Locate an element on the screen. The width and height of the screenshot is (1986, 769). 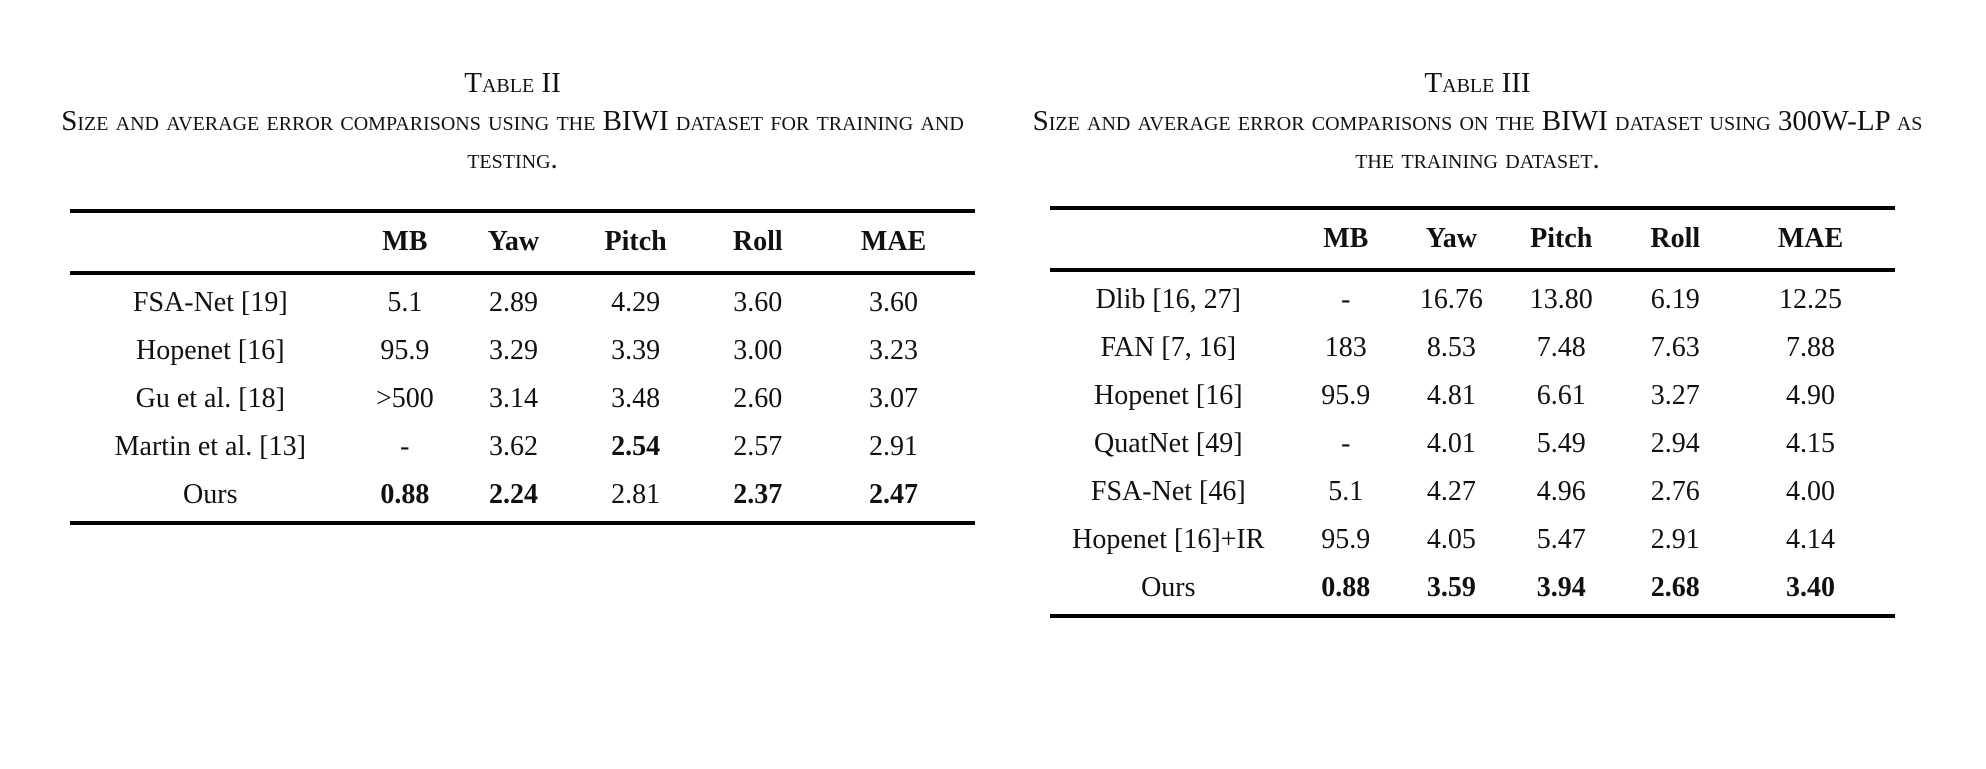
value-cell: 2.76 is located at coordinates (1675, 491).